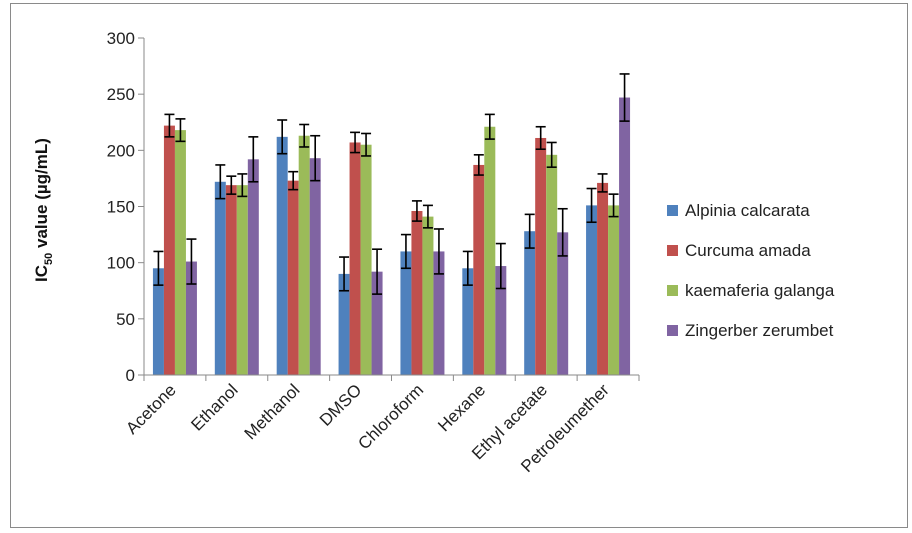 The height and width of the screenshot is (533, 912). I want to click on legend-label: Zingerber zerumbet, so click(759, 330).